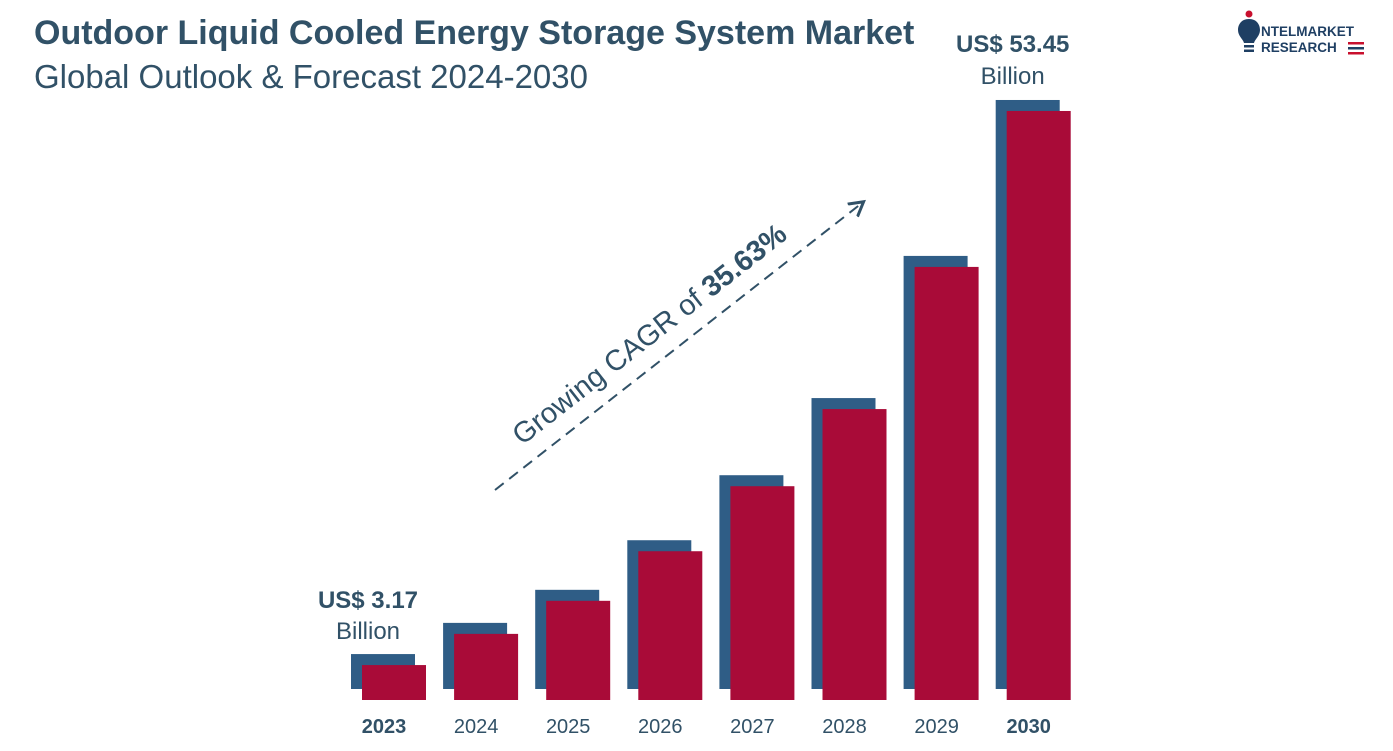 The image size is (1393, 751). I want to click on logo-dot-icon, so click(1249, 14).